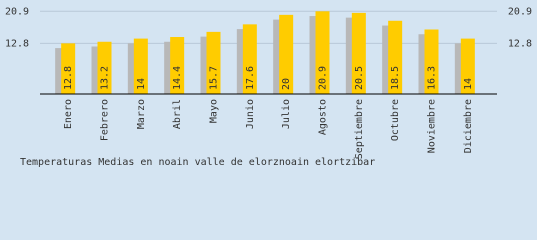  Describe the element at coordinates (250, 78) in the screenshot. I see `value-label: 17.6` at that location.